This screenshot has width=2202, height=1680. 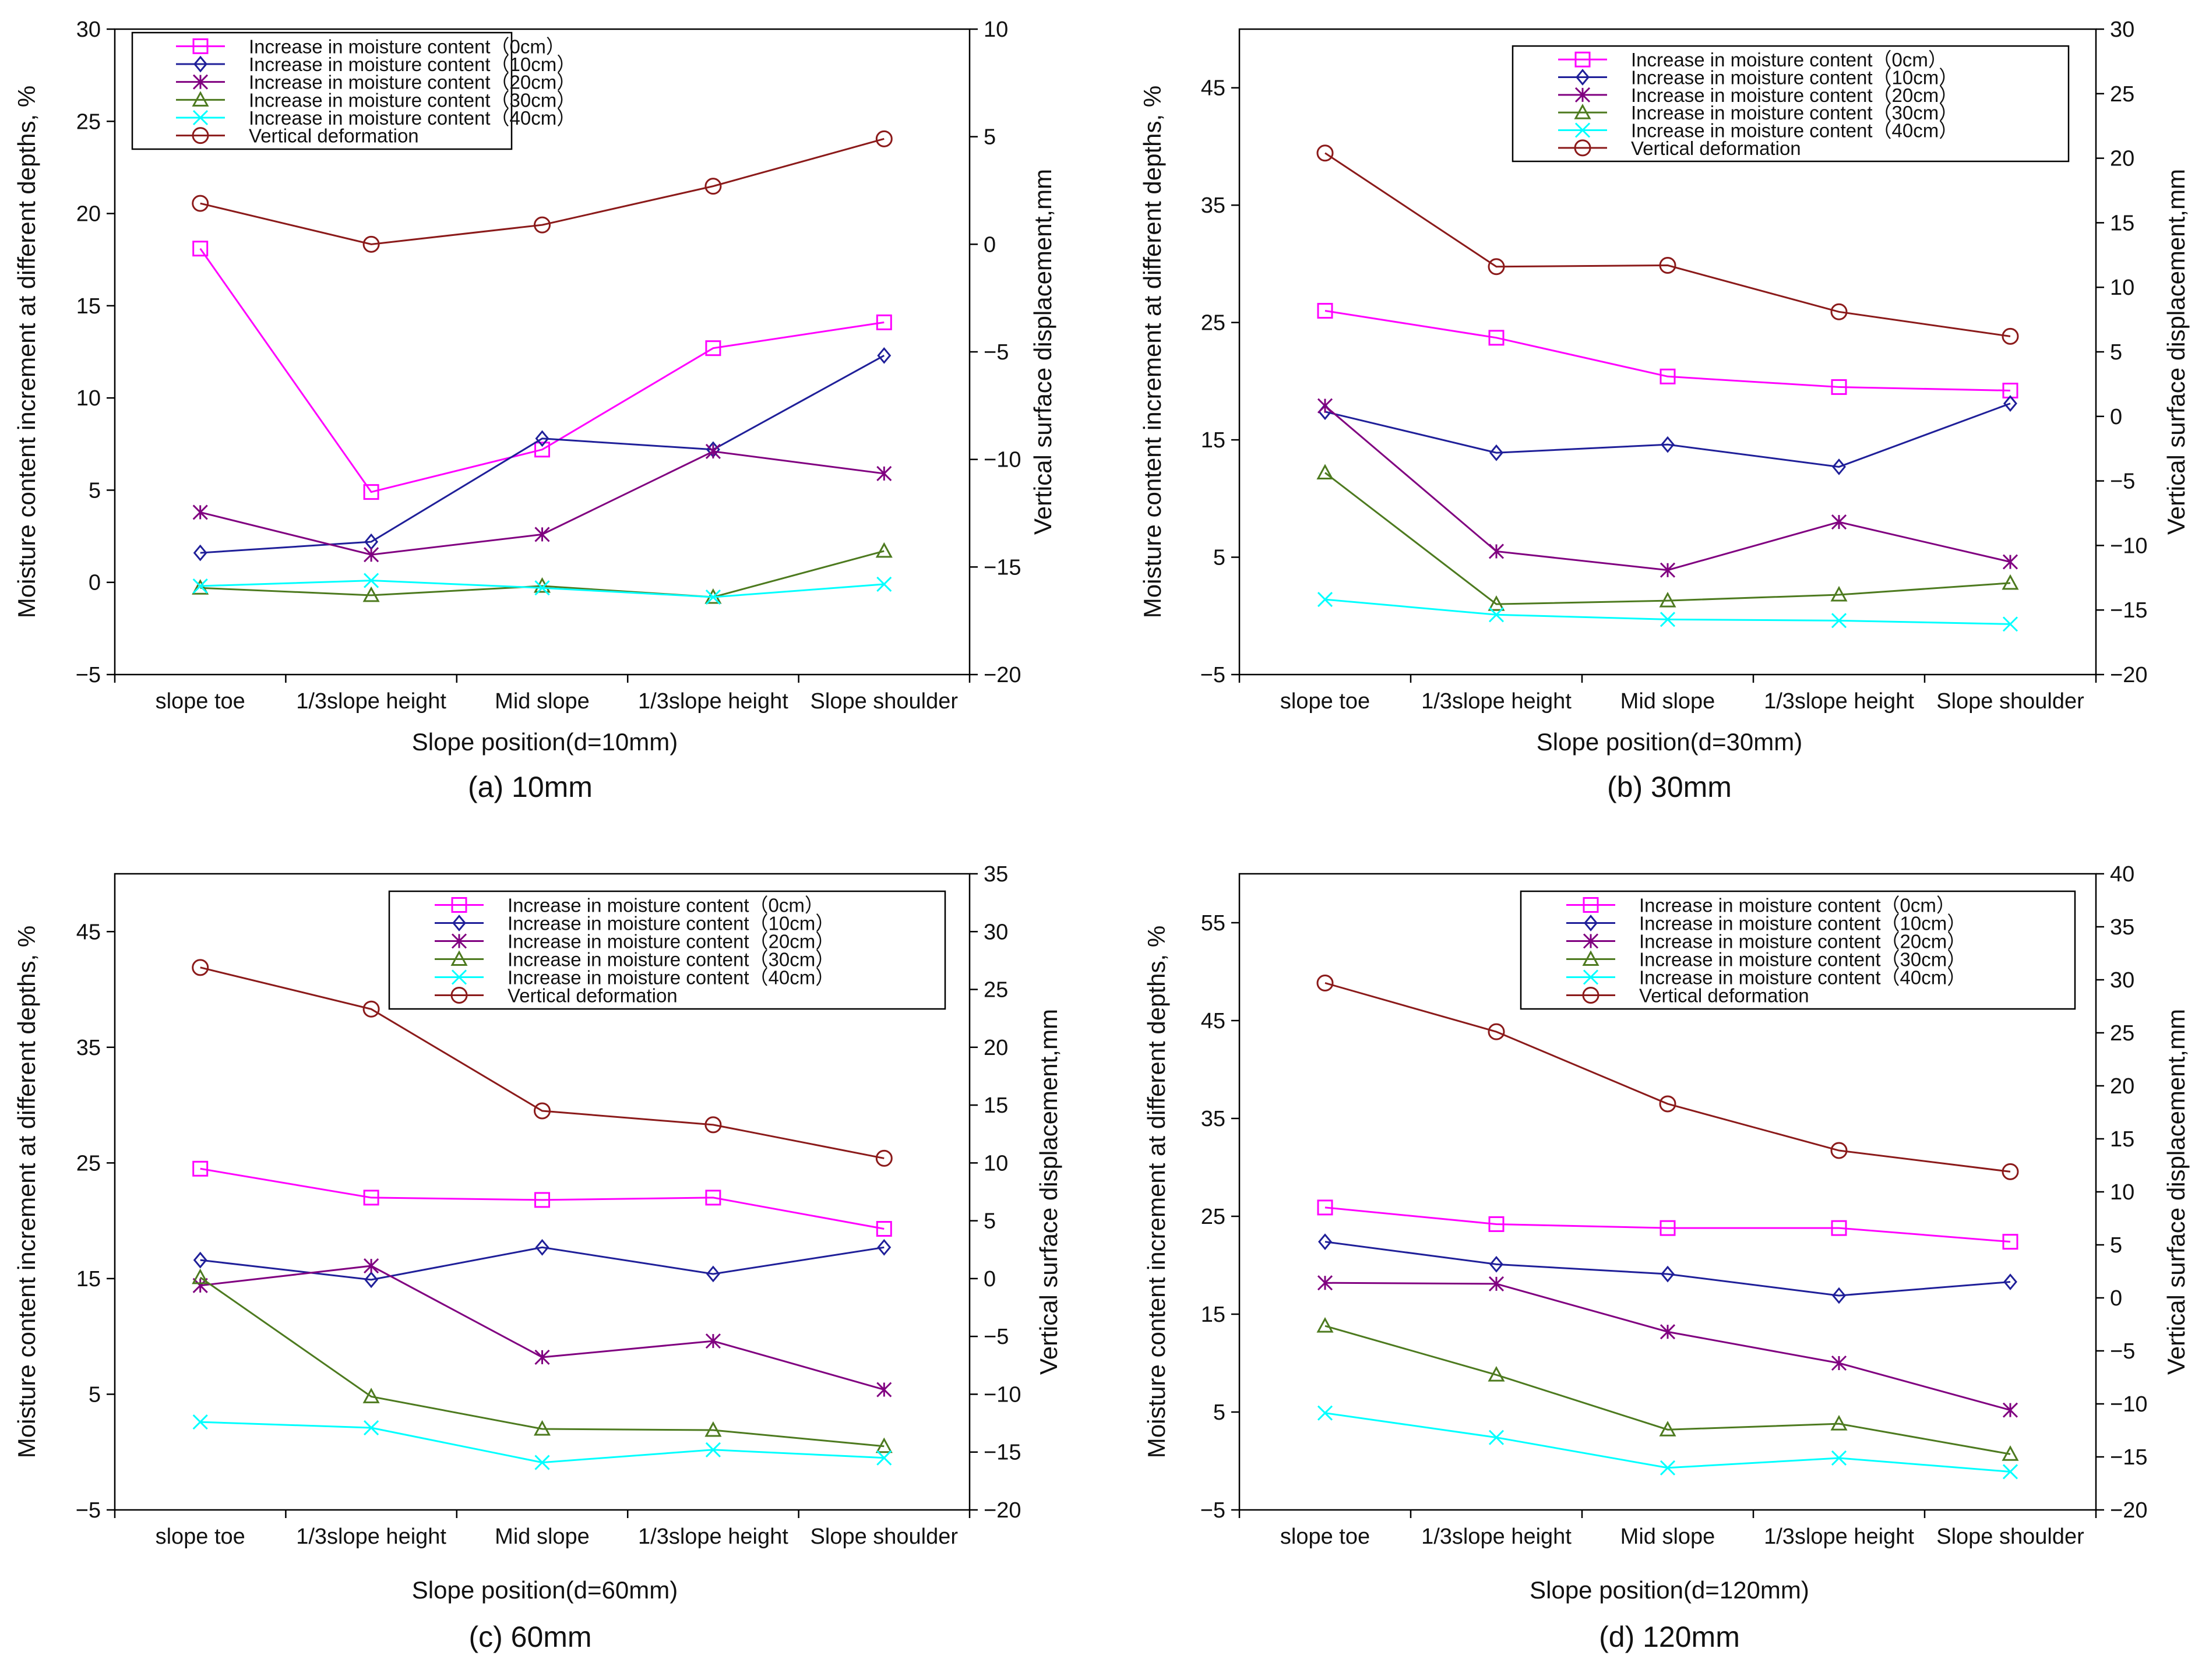 I want to click on y2-tick-label: 10, so click(x=2122, y=288).